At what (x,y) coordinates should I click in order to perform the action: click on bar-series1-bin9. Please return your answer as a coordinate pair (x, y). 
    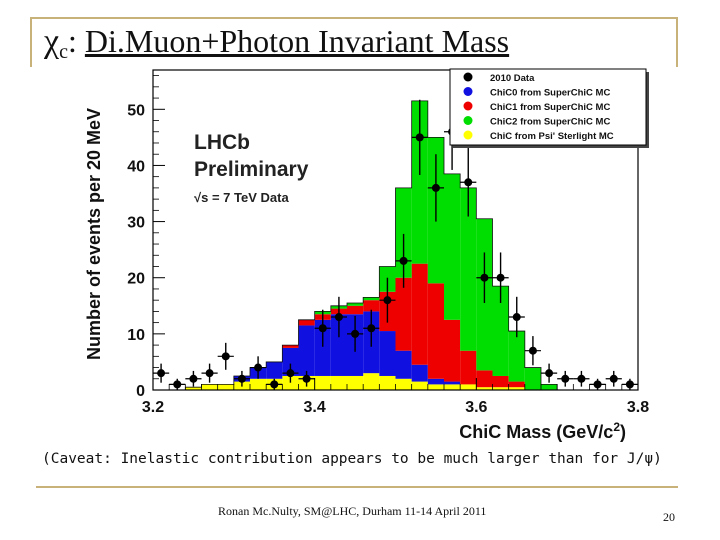
    Looking at the image, I should click on (306, 350).